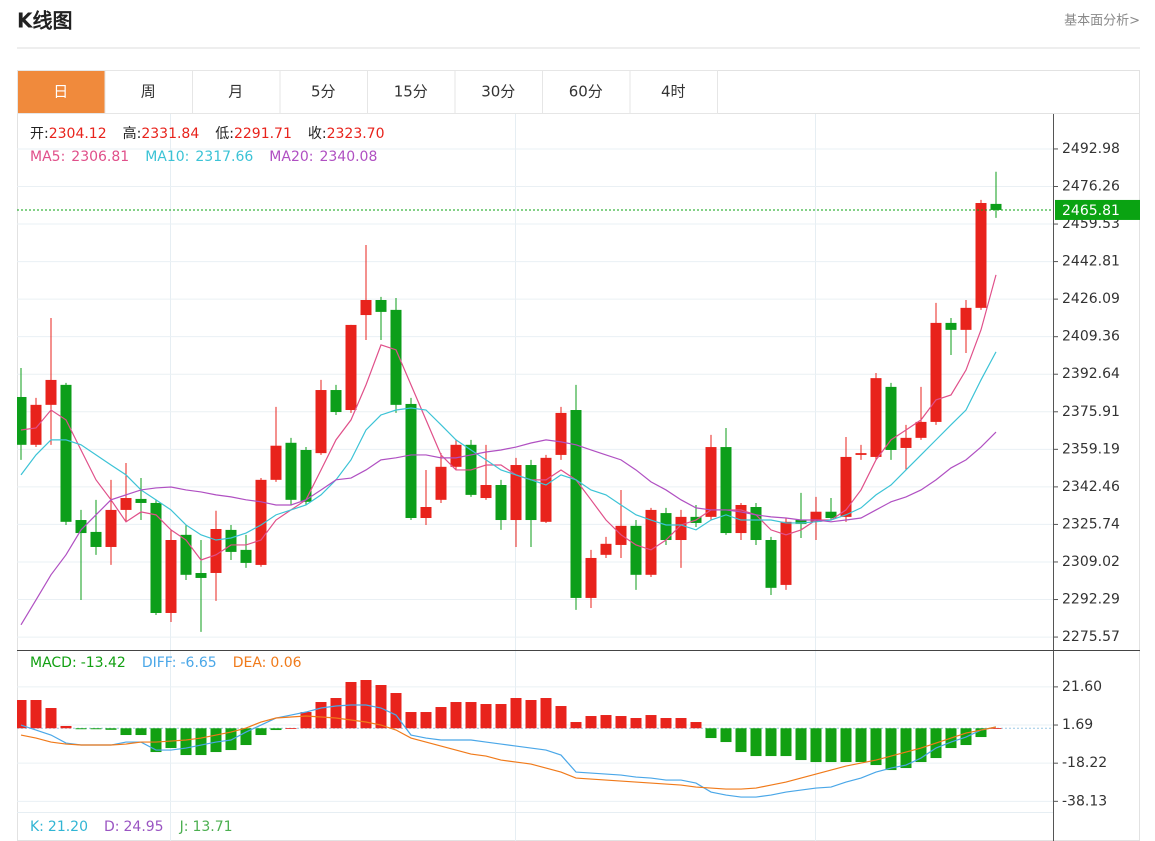  I want to click on legend: MA5: 2306.81 MA10: 2317.66 MA20: 2340.08, so click(203, 157).